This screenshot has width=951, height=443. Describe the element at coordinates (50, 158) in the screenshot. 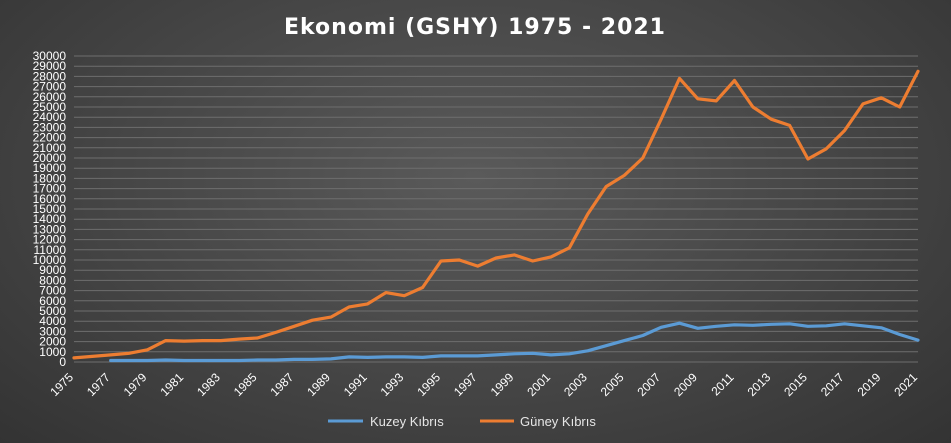

I see `y-tick-label: 20000` at that location.